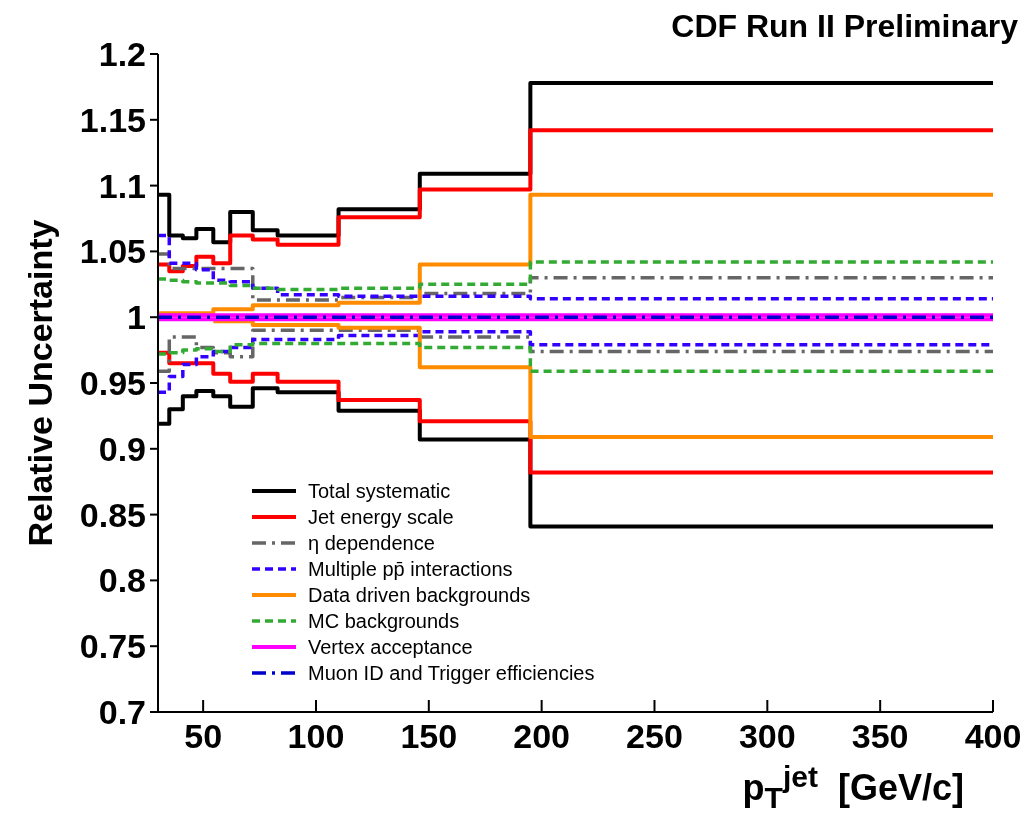 The image size is (1032, 819). Describe the element at coordinates (371, 543) in the screenshot. I see `legend-label: η dependence` at that location.